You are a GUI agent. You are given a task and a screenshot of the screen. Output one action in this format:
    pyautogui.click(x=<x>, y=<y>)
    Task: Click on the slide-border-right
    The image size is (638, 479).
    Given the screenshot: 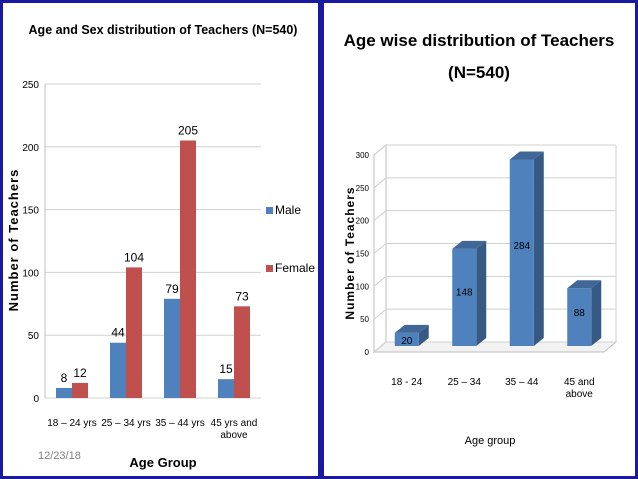 What is the action you would take?
    pyautogui.click(x=636, y=239)
    